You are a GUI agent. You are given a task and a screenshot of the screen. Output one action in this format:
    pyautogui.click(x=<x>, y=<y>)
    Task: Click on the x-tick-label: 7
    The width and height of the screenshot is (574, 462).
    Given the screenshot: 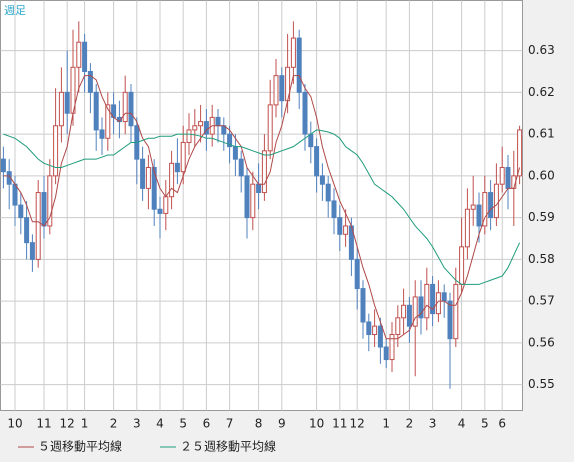 What is the action you would take?
    pyautogui.click(x=230, y=424)
    